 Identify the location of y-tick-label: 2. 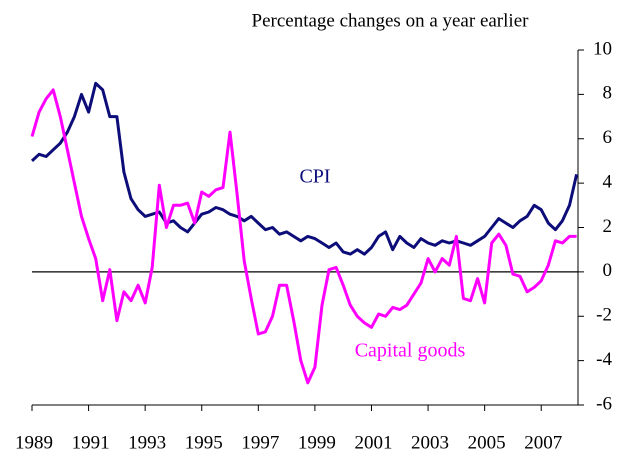
(608, 226).